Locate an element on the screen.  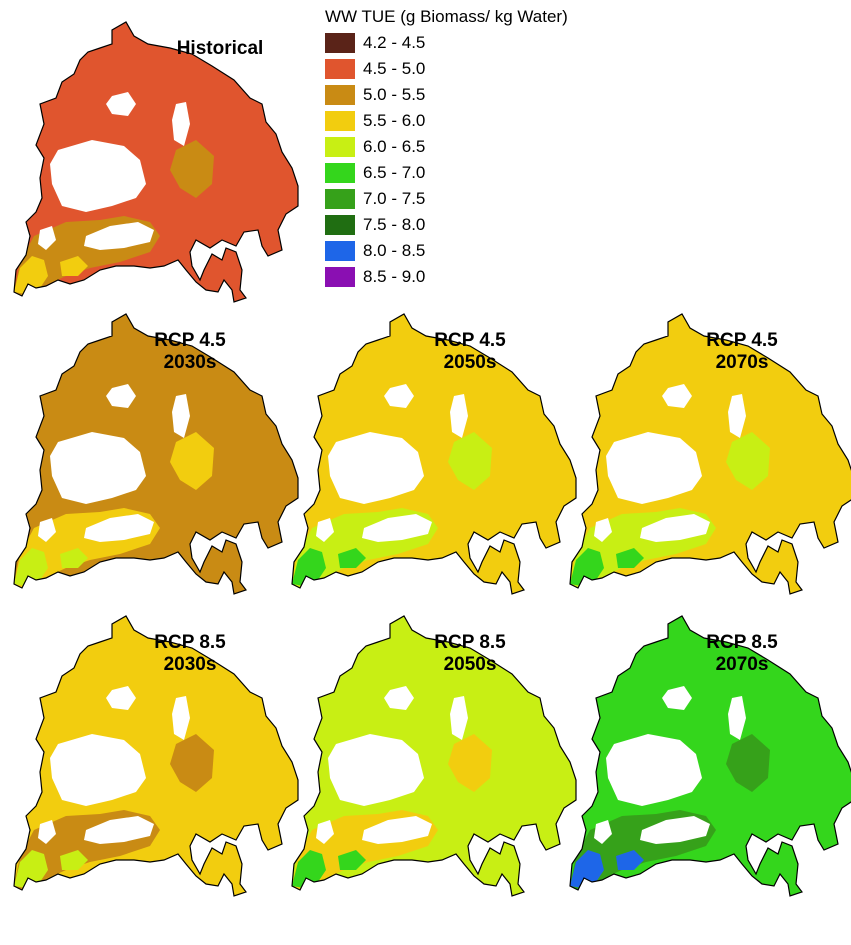
legend-label: 4.5 - 5.0 is located at coordinates (394, 68).